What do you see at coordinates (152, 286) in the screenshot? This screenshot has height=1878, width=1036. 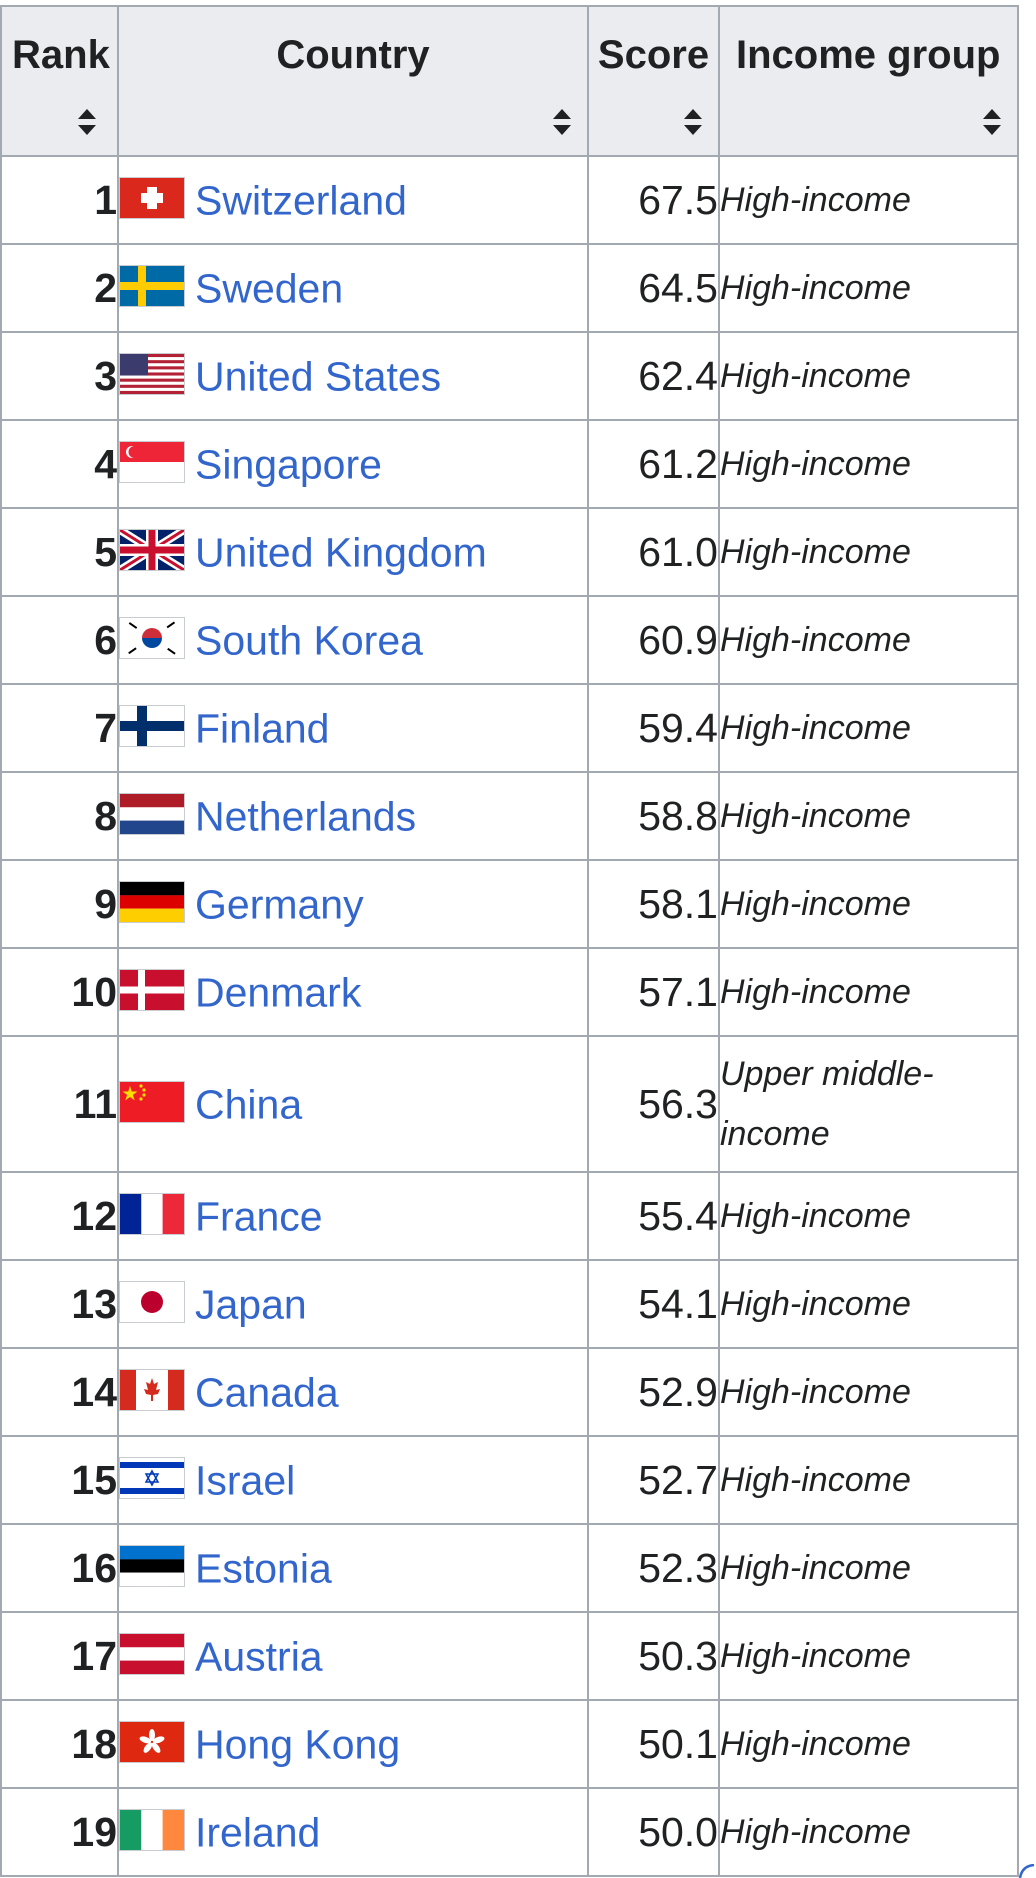 I see `flag-sweden-icon` at bounding box center [152, 286].